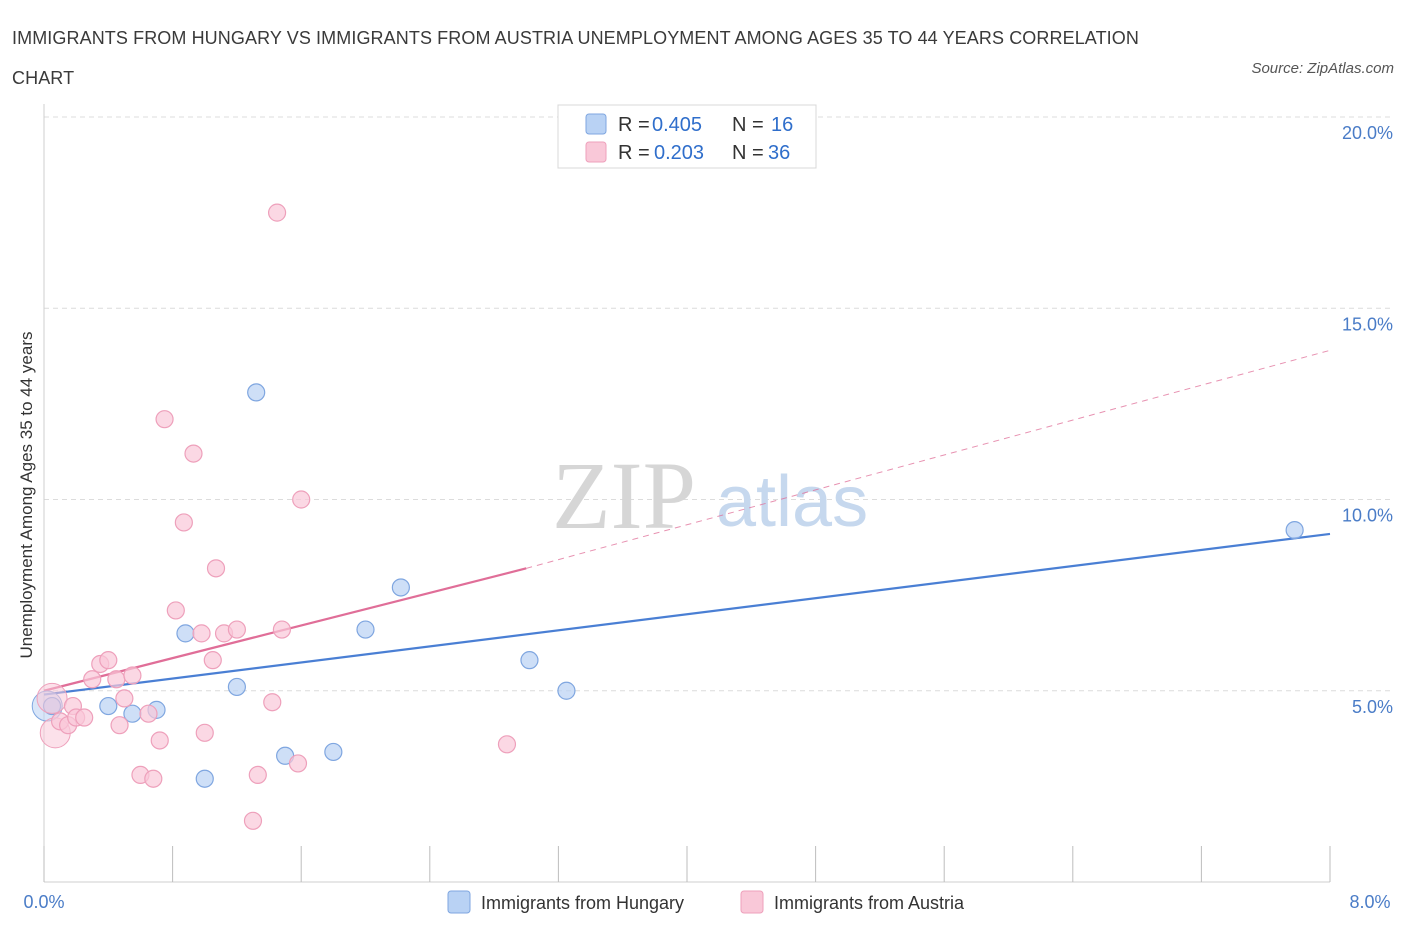 Image resolution: width=1406 pixels, height=930 pixels. I want to click on y-tick-labels: 5.0% 10.0% 15.0% 20.0%, so click(1367, 420).